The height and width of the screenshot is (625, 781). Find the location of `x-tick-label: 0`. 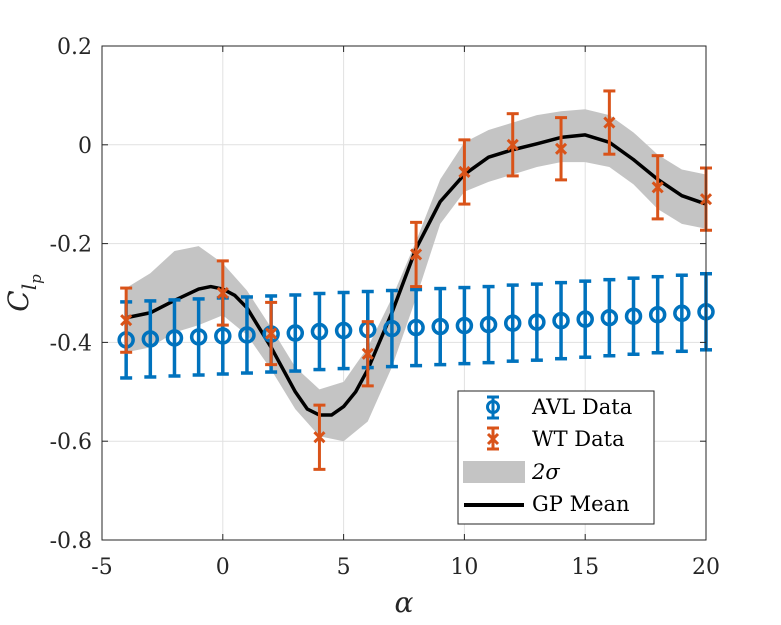

x-tick-label: 0 is located at coordinates (223, 567).